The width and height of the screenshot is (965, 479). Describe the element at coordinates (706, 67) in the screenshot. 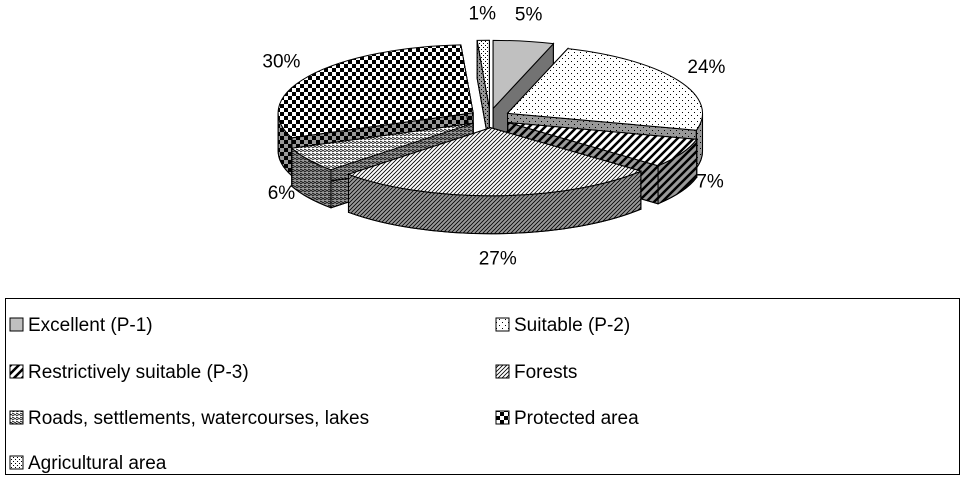

I see `data-label: 24%` at that location.